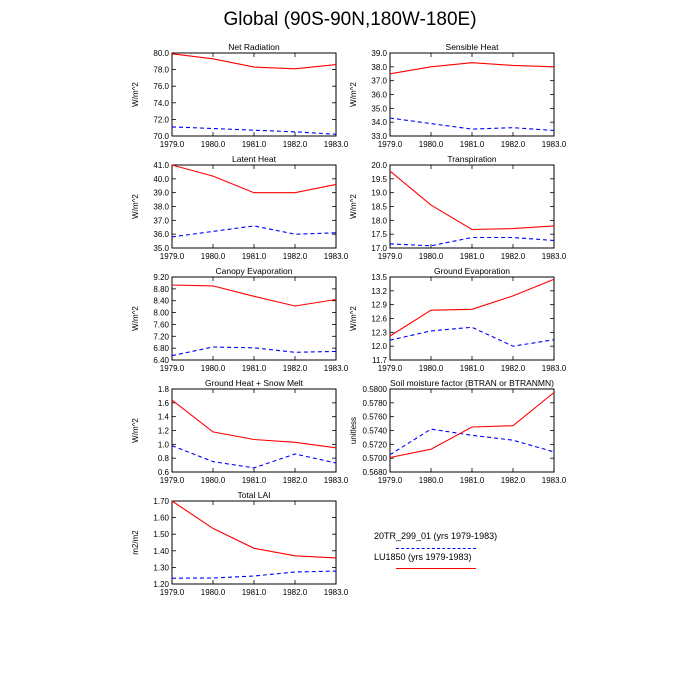  Describe the element at coordinates (379, 319) in the screenshot. I see `ground-evaporation-ytick-label: 12.6` at that location.